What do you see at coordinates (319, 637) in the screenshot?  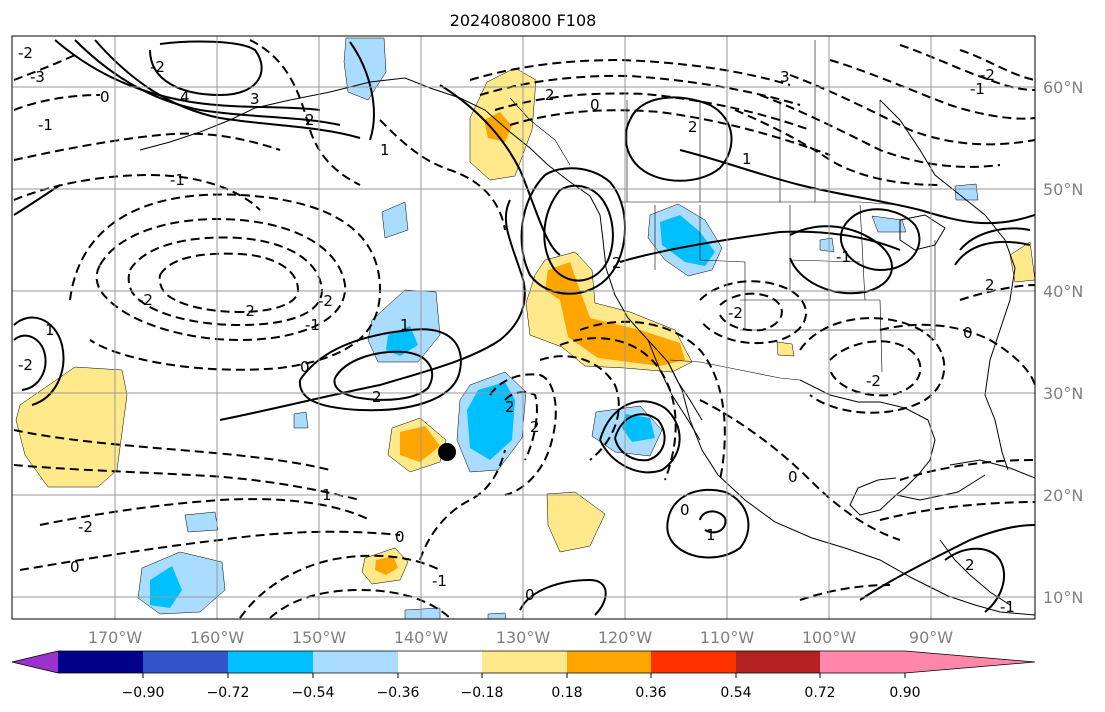 I see `longitude-label: 150°W` at bounding box center [319, 637].